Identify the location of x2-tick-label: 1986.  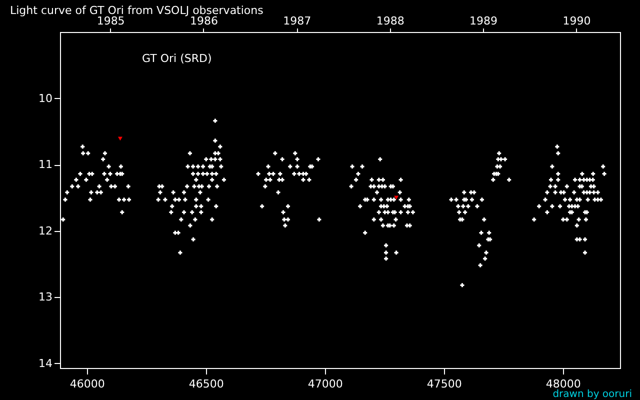
(204, 21).